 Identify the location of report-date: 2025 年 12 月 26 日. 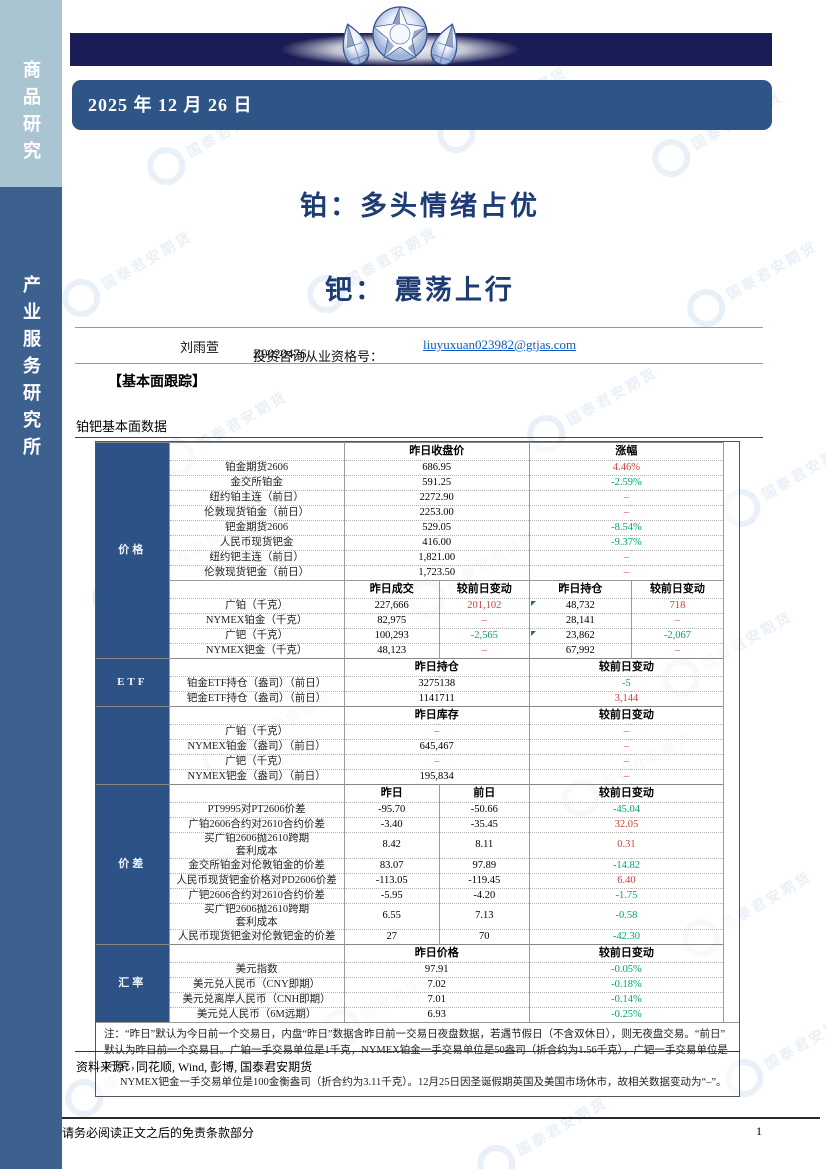
(170, 105).